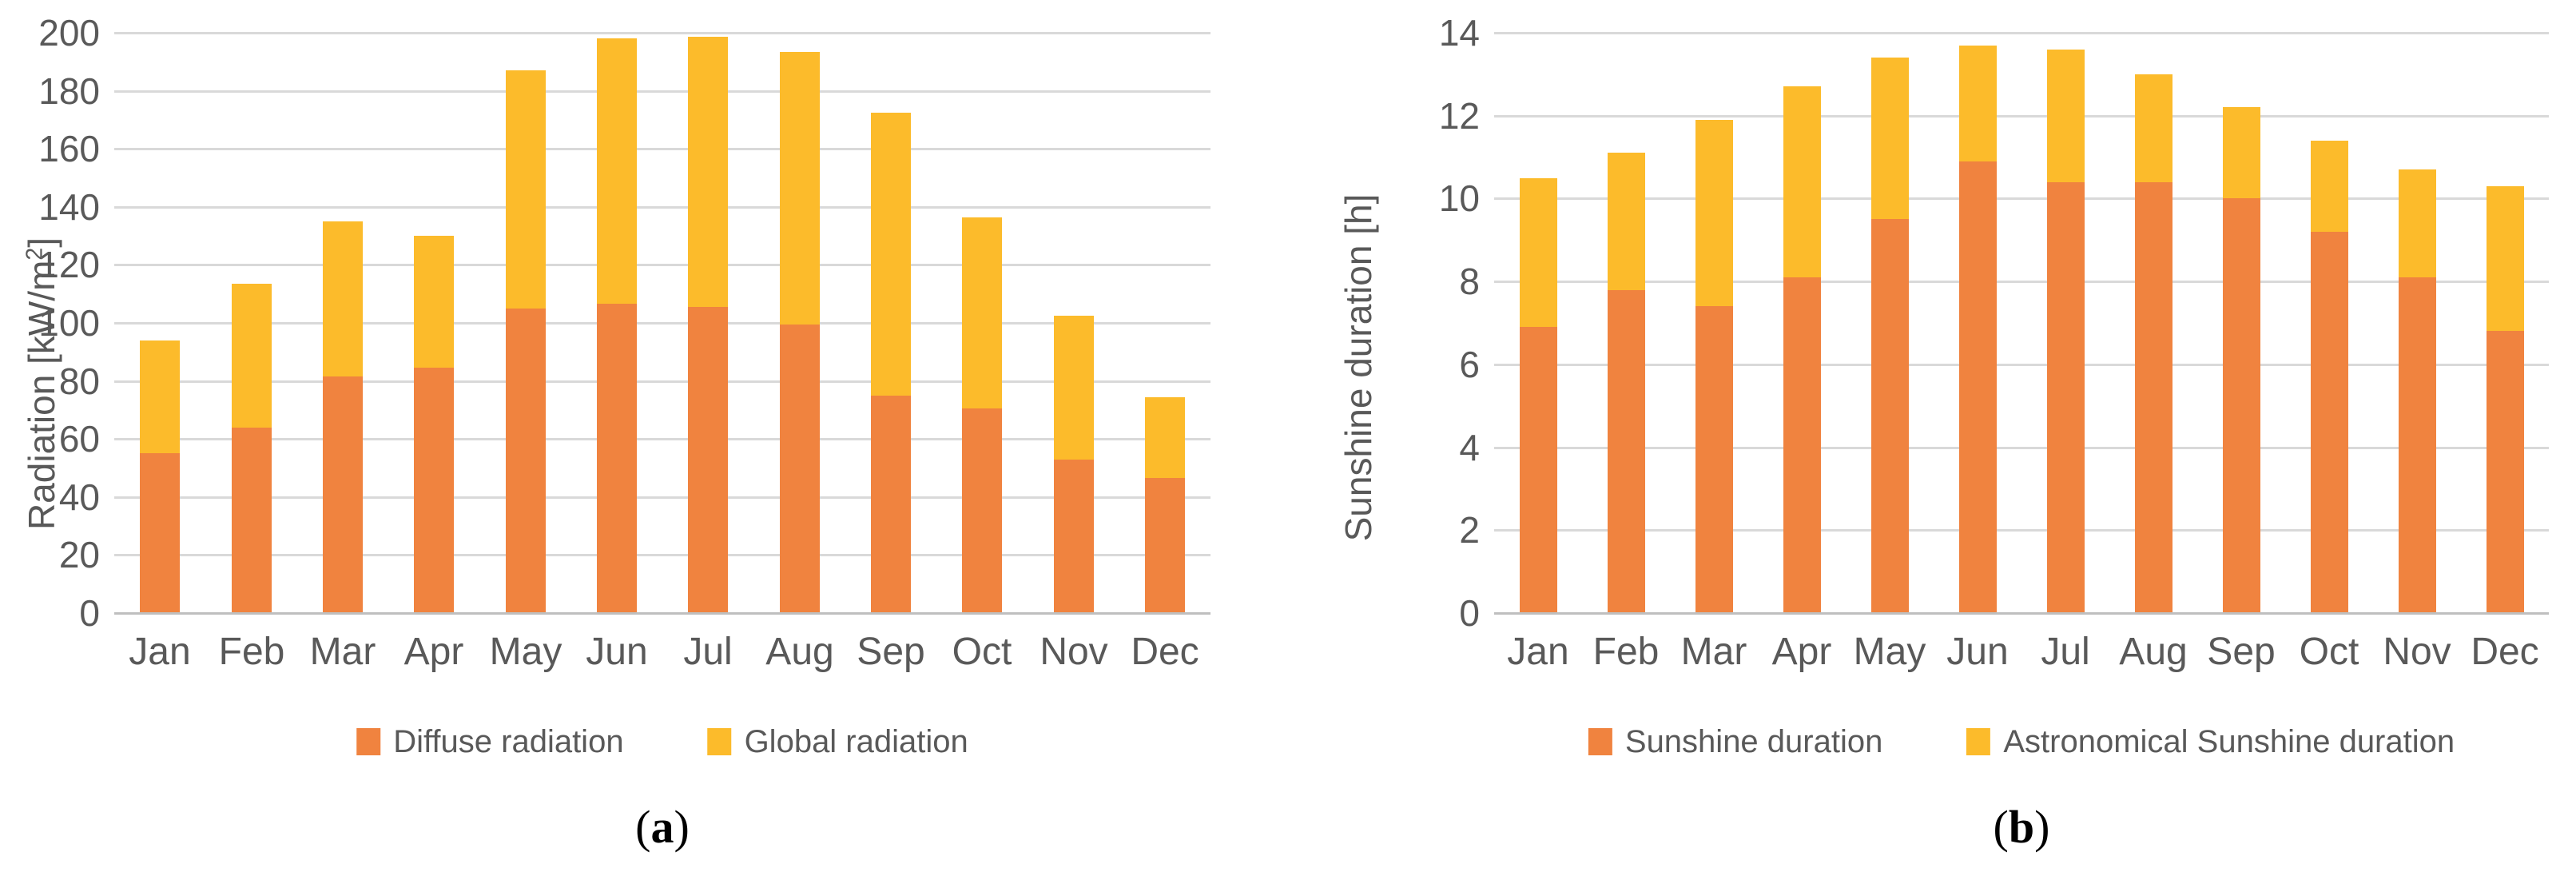 This screenshot has width=2576, height=888. What do you see at coordinates (662, 613) in the screenshot?
I see `x-axis-line` at bounding box center [662, 613].